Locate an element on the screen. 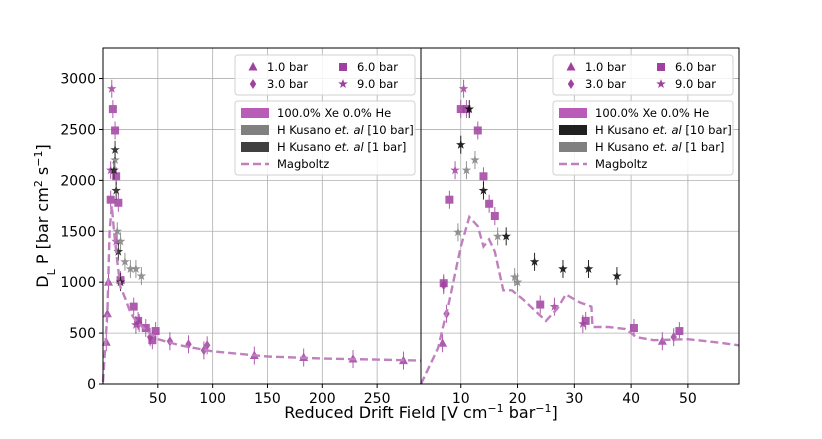 This screenshot has height=439, width=822. x-tick-label: 150 is located at coordinates (267, 399).